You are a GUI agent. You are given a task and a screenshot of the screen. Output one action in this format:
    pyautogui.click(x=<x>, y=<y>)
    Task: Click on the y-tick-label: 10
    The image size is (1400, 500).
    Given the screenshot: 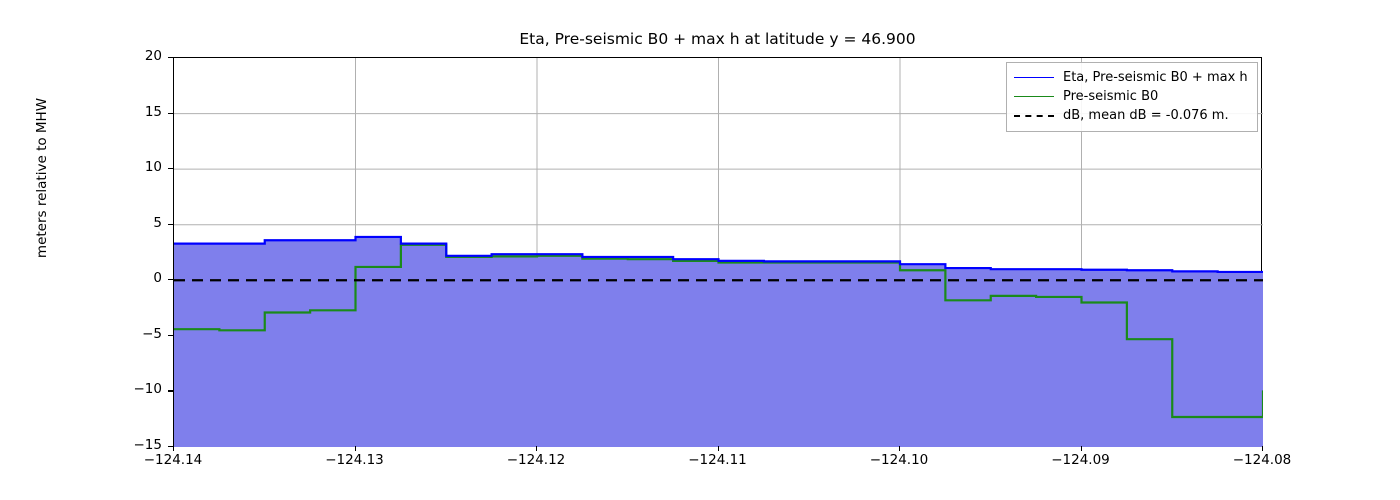 What is the action you would take?
    pyautogui.click(x=153, y=167)
    